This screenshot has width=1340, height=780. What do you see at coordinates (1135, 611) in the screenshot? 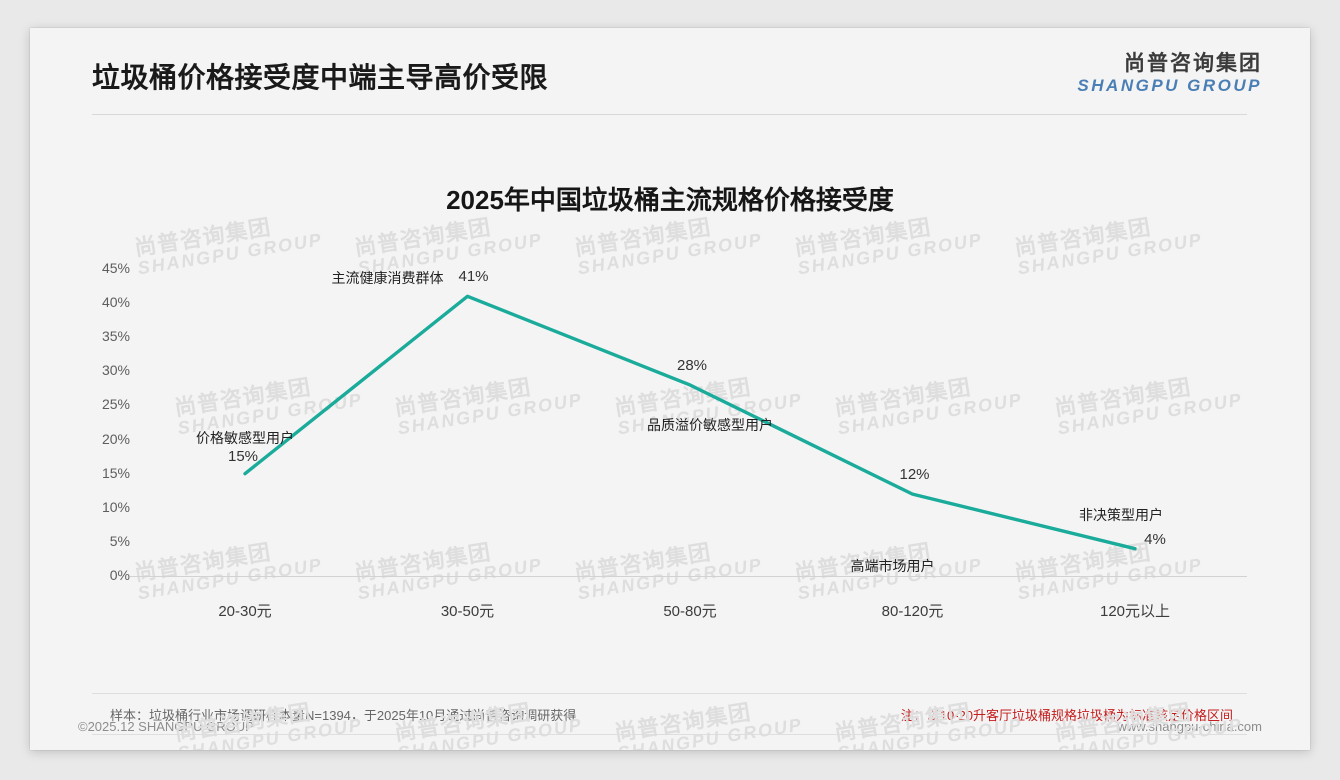
I see `x-axis-tick-label: 120元以上` at bounding box center [1135, 611].